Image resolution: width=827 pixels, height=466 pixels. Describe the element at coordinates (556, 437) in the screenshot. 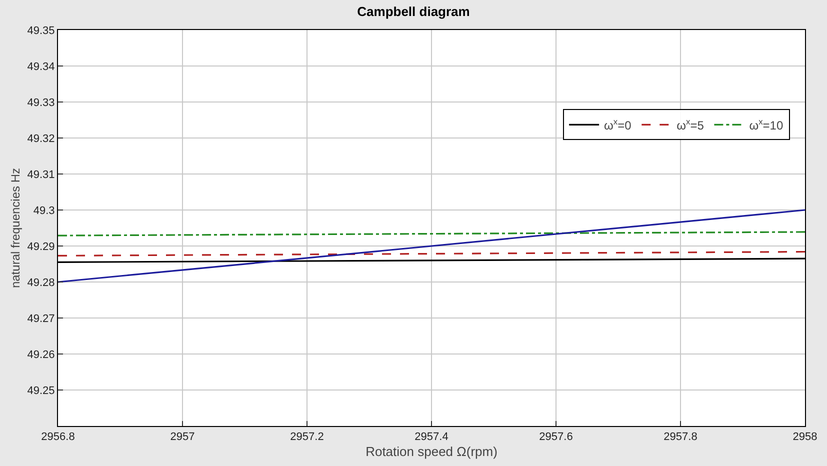

I see `x-tick-label: 2957.6` at that location.